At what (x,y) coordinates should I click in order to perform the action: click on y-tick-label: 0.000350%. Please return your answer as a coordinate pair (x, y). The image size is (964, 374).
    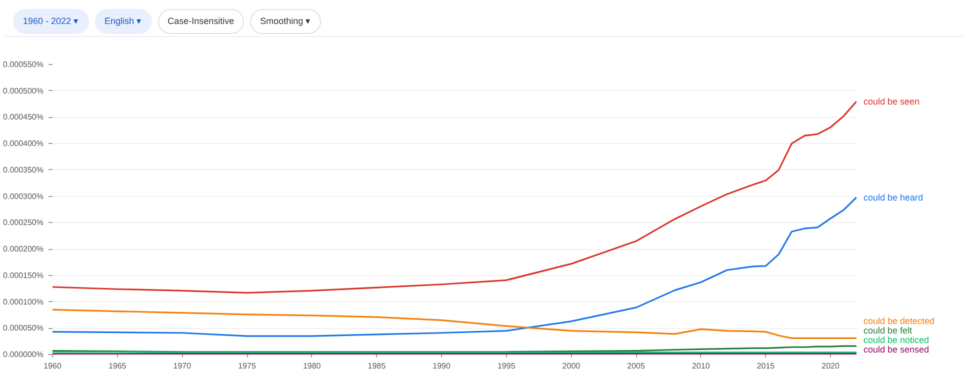
    Looking at the image, I should click on (23, 169).